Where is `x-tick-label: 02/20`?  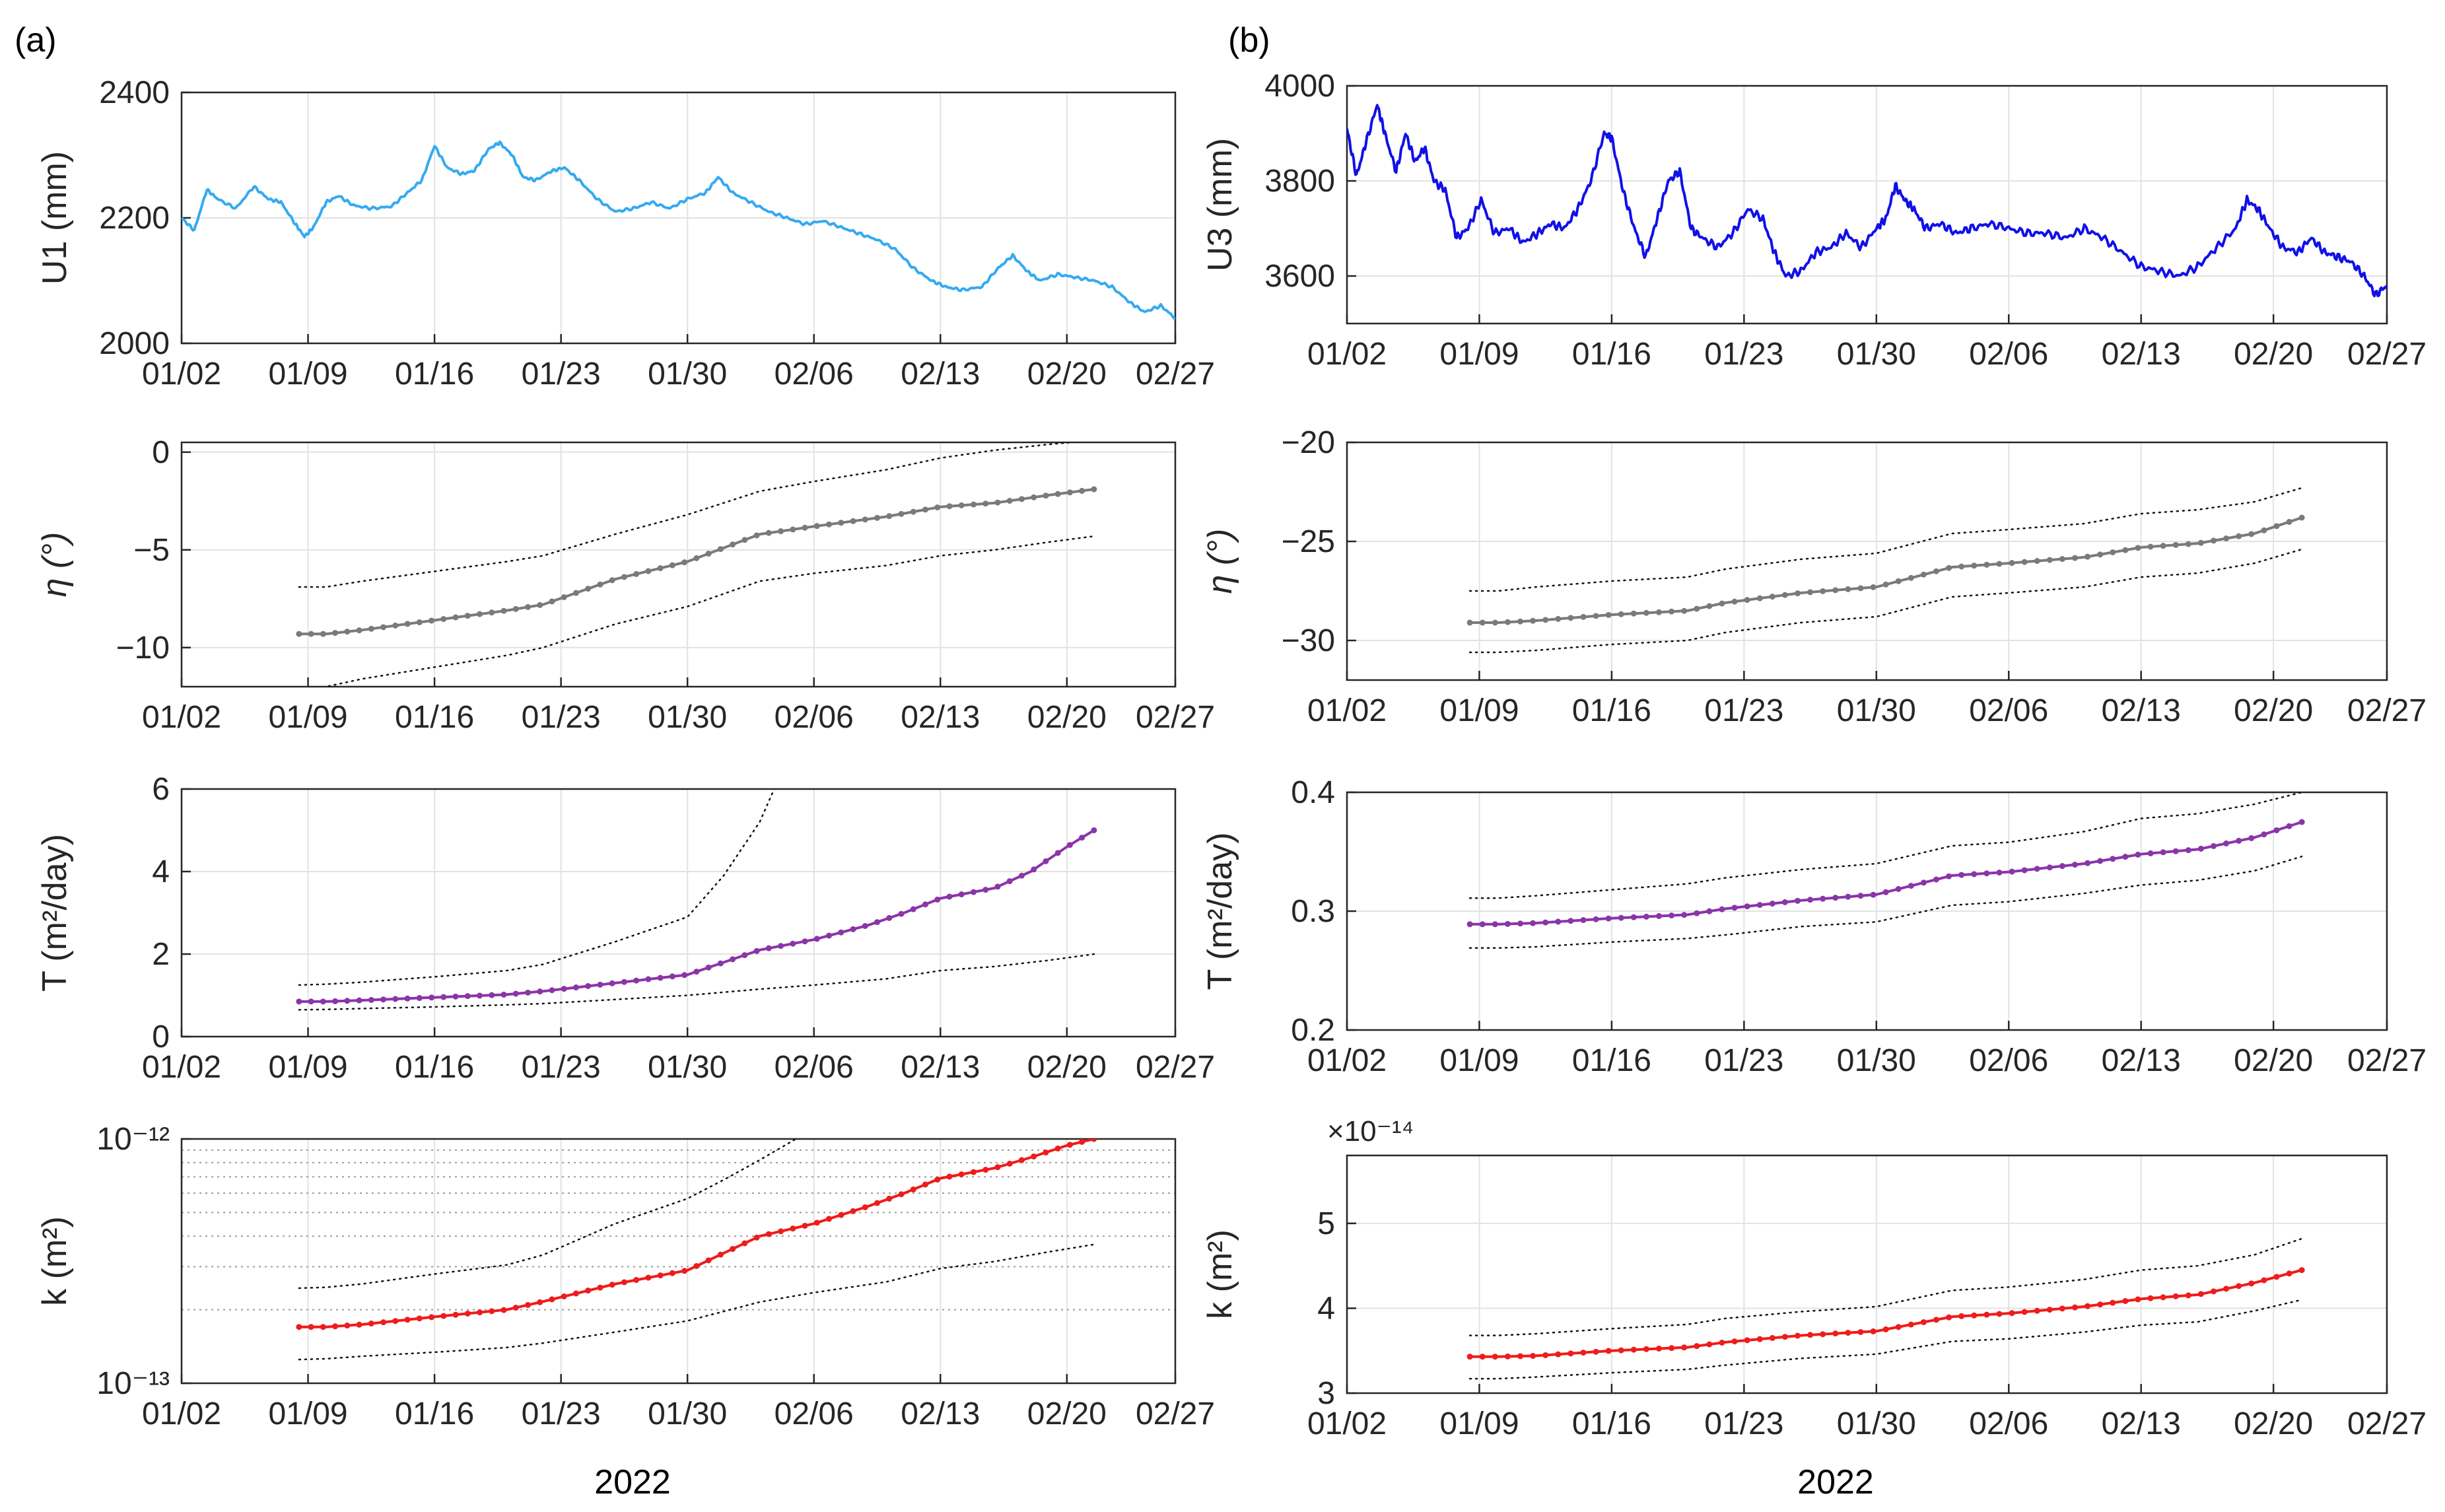 x-tick-label: 02/20 is located at coordinates (1067, 375).